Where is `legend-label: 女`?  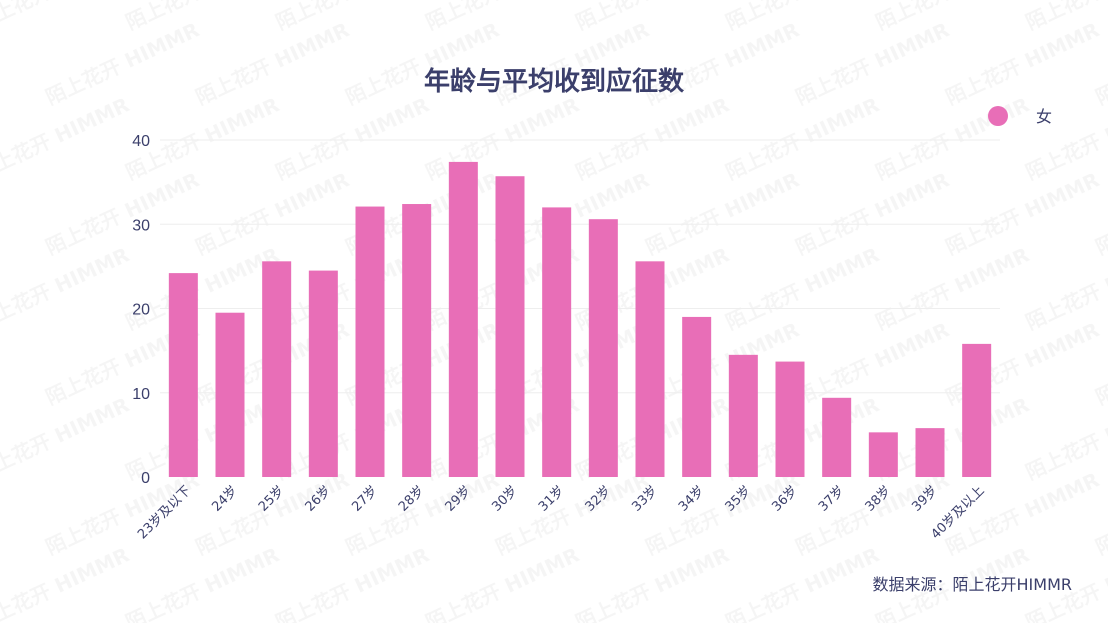 legend-label: 女 is located at coordinates (1044, 116).